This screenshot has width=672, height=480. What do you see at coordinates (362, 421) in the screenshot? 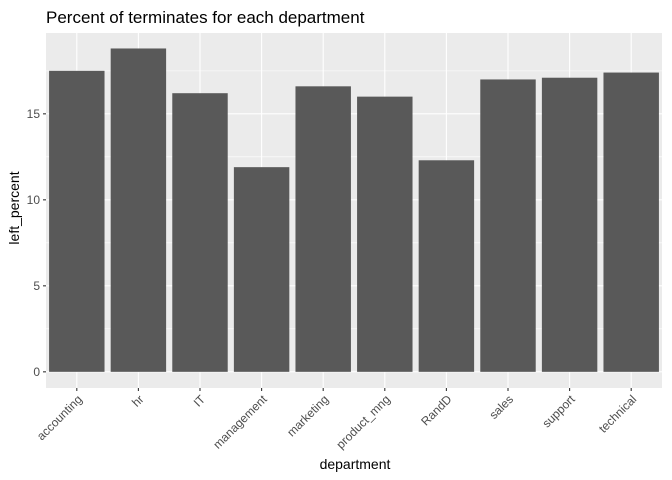
I see `x-tick-label: product_mng` at bounding box center [362, 421].